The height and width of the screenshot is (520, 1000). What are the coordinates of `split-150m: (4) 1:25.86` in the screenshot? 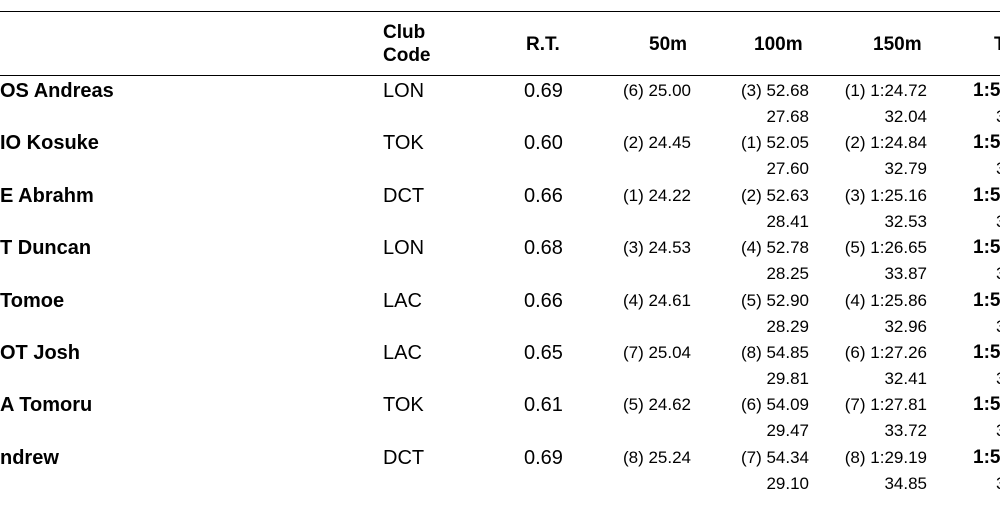 It's located at (885, 300).